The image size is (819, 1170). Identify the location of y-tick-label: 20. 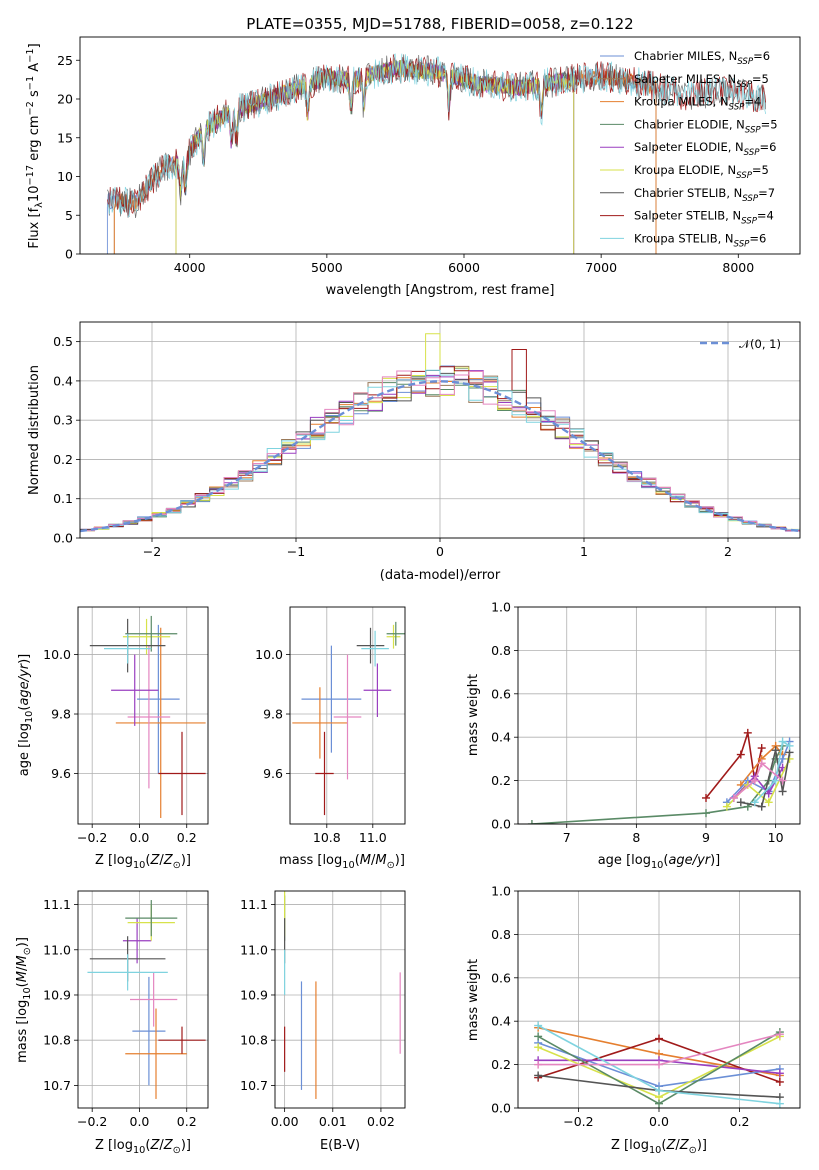
(65, 99).